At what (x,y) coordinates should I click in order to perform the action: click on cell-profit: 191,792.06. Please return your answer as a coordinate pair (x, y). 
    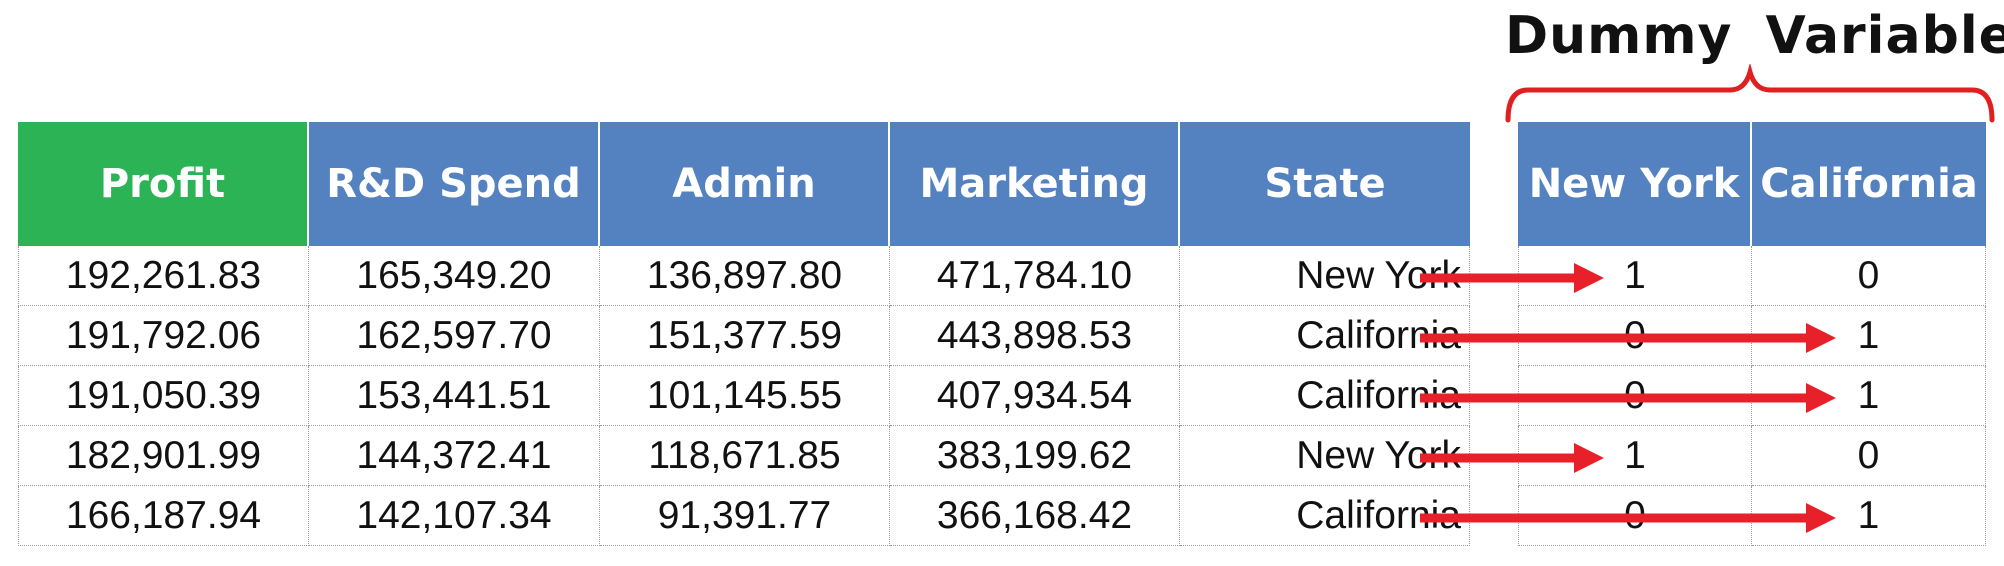
    Looking at the image, I should click on (163, 336).